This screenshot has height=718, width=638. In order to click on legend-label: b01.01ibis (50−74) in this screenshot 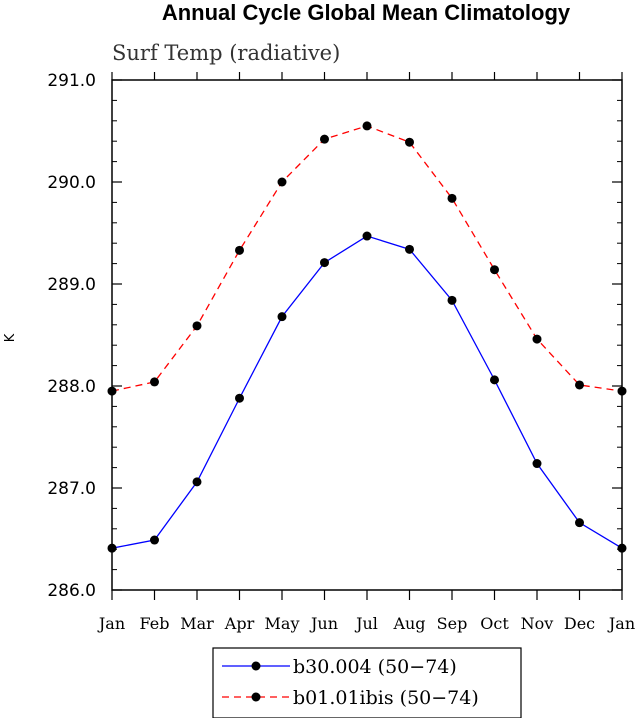, I will do `click(386, 698)`.